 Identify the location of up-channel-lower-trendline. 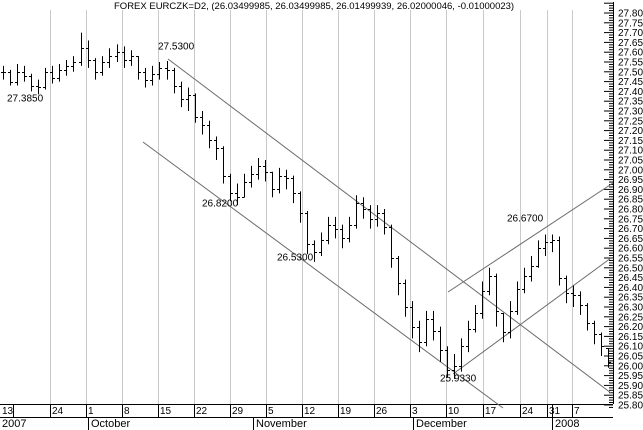
(532, 316).